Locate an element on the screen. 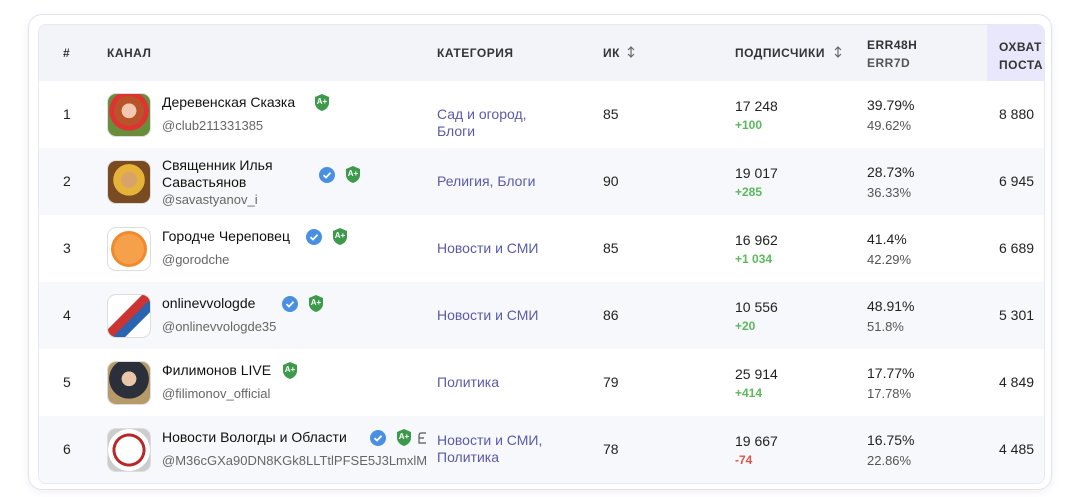 This screenshot has height=497, width=1080. err7: 17.78% is located at coordinates (889, 393).